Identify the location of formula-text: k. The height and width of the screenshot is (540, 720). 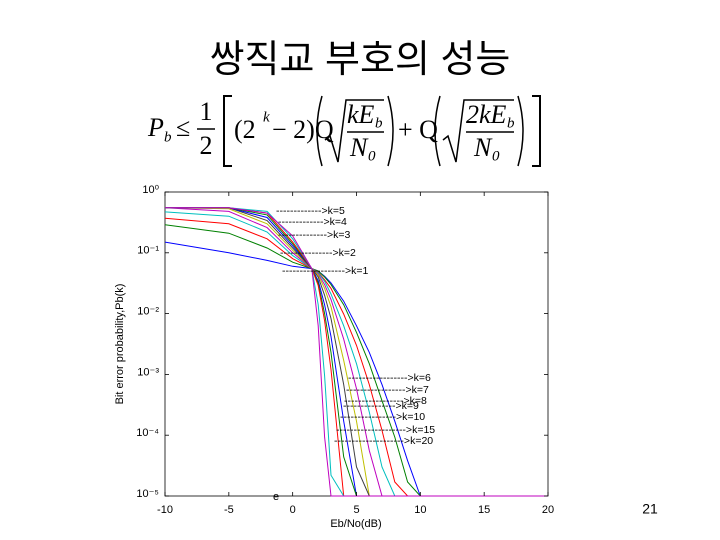
(266, 117).